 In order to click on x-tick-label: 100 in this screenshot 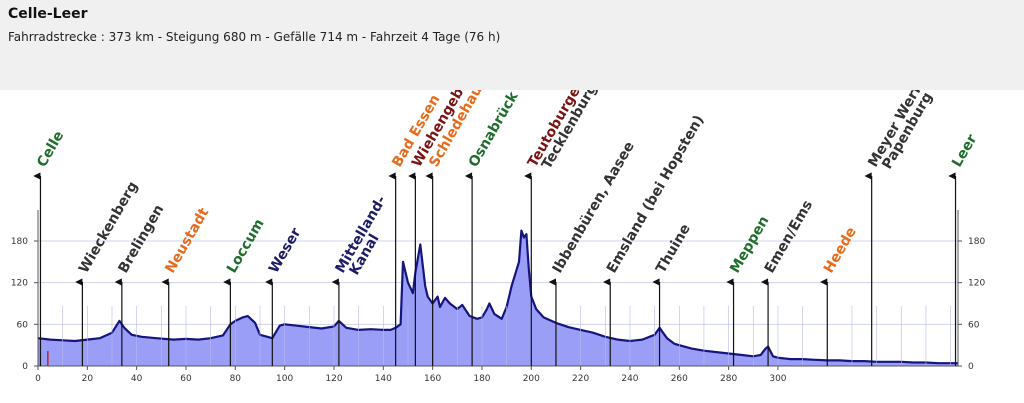, I will do `click(284, 379)`.